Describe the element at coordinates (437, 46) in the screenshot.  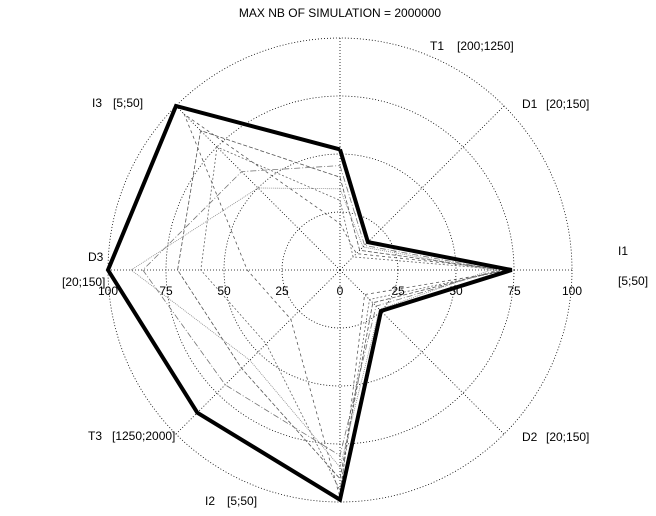
I see `axis-label: T1` at that location.